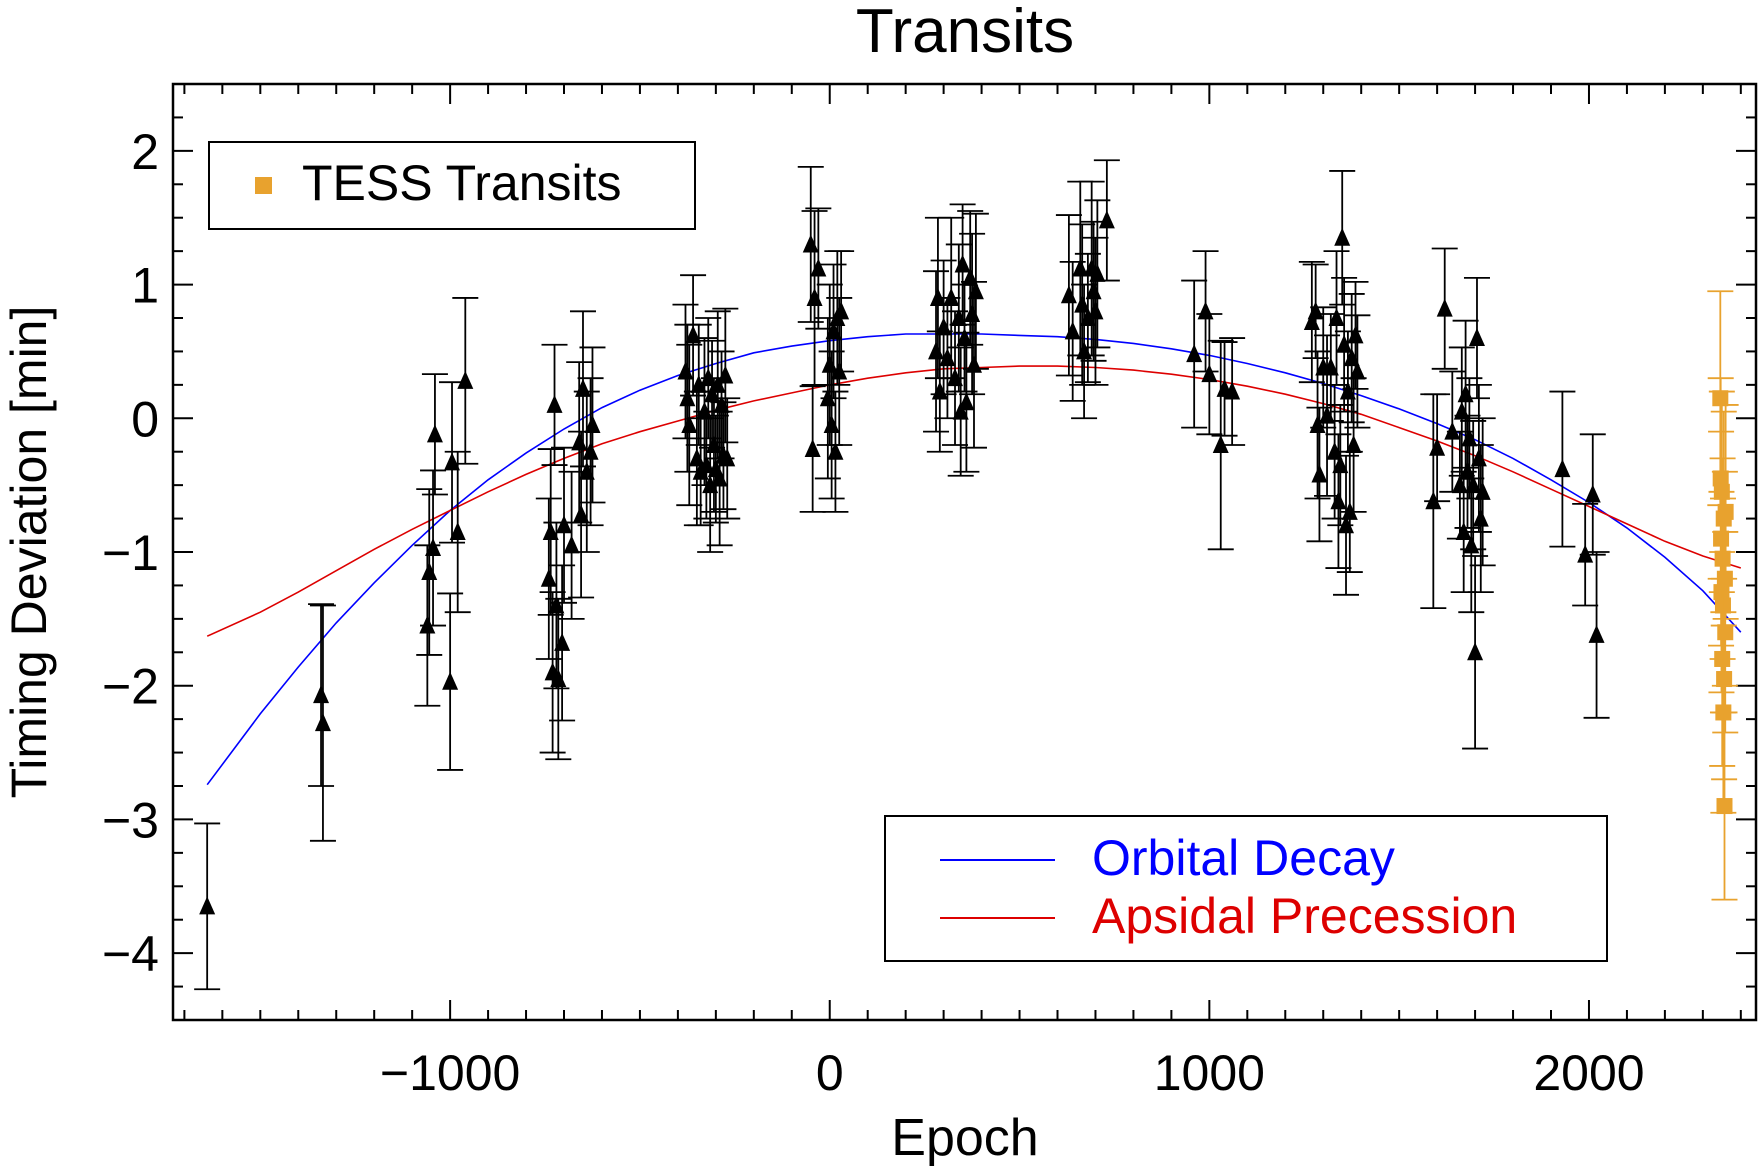 This screenshot has width=1758, height=1172. Describe the element at coordinates (130, 687) in the screenshot. I see `y-tick-label: −2` at that location.